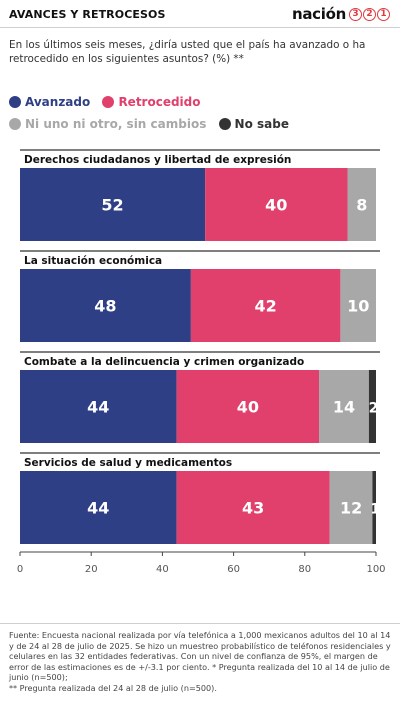 This screenshot has width=400, height=707. What do you see at coordinates (304, 569) in the screenshot?
I see `x-tick-label: 80` at bounding box center [304, 569].